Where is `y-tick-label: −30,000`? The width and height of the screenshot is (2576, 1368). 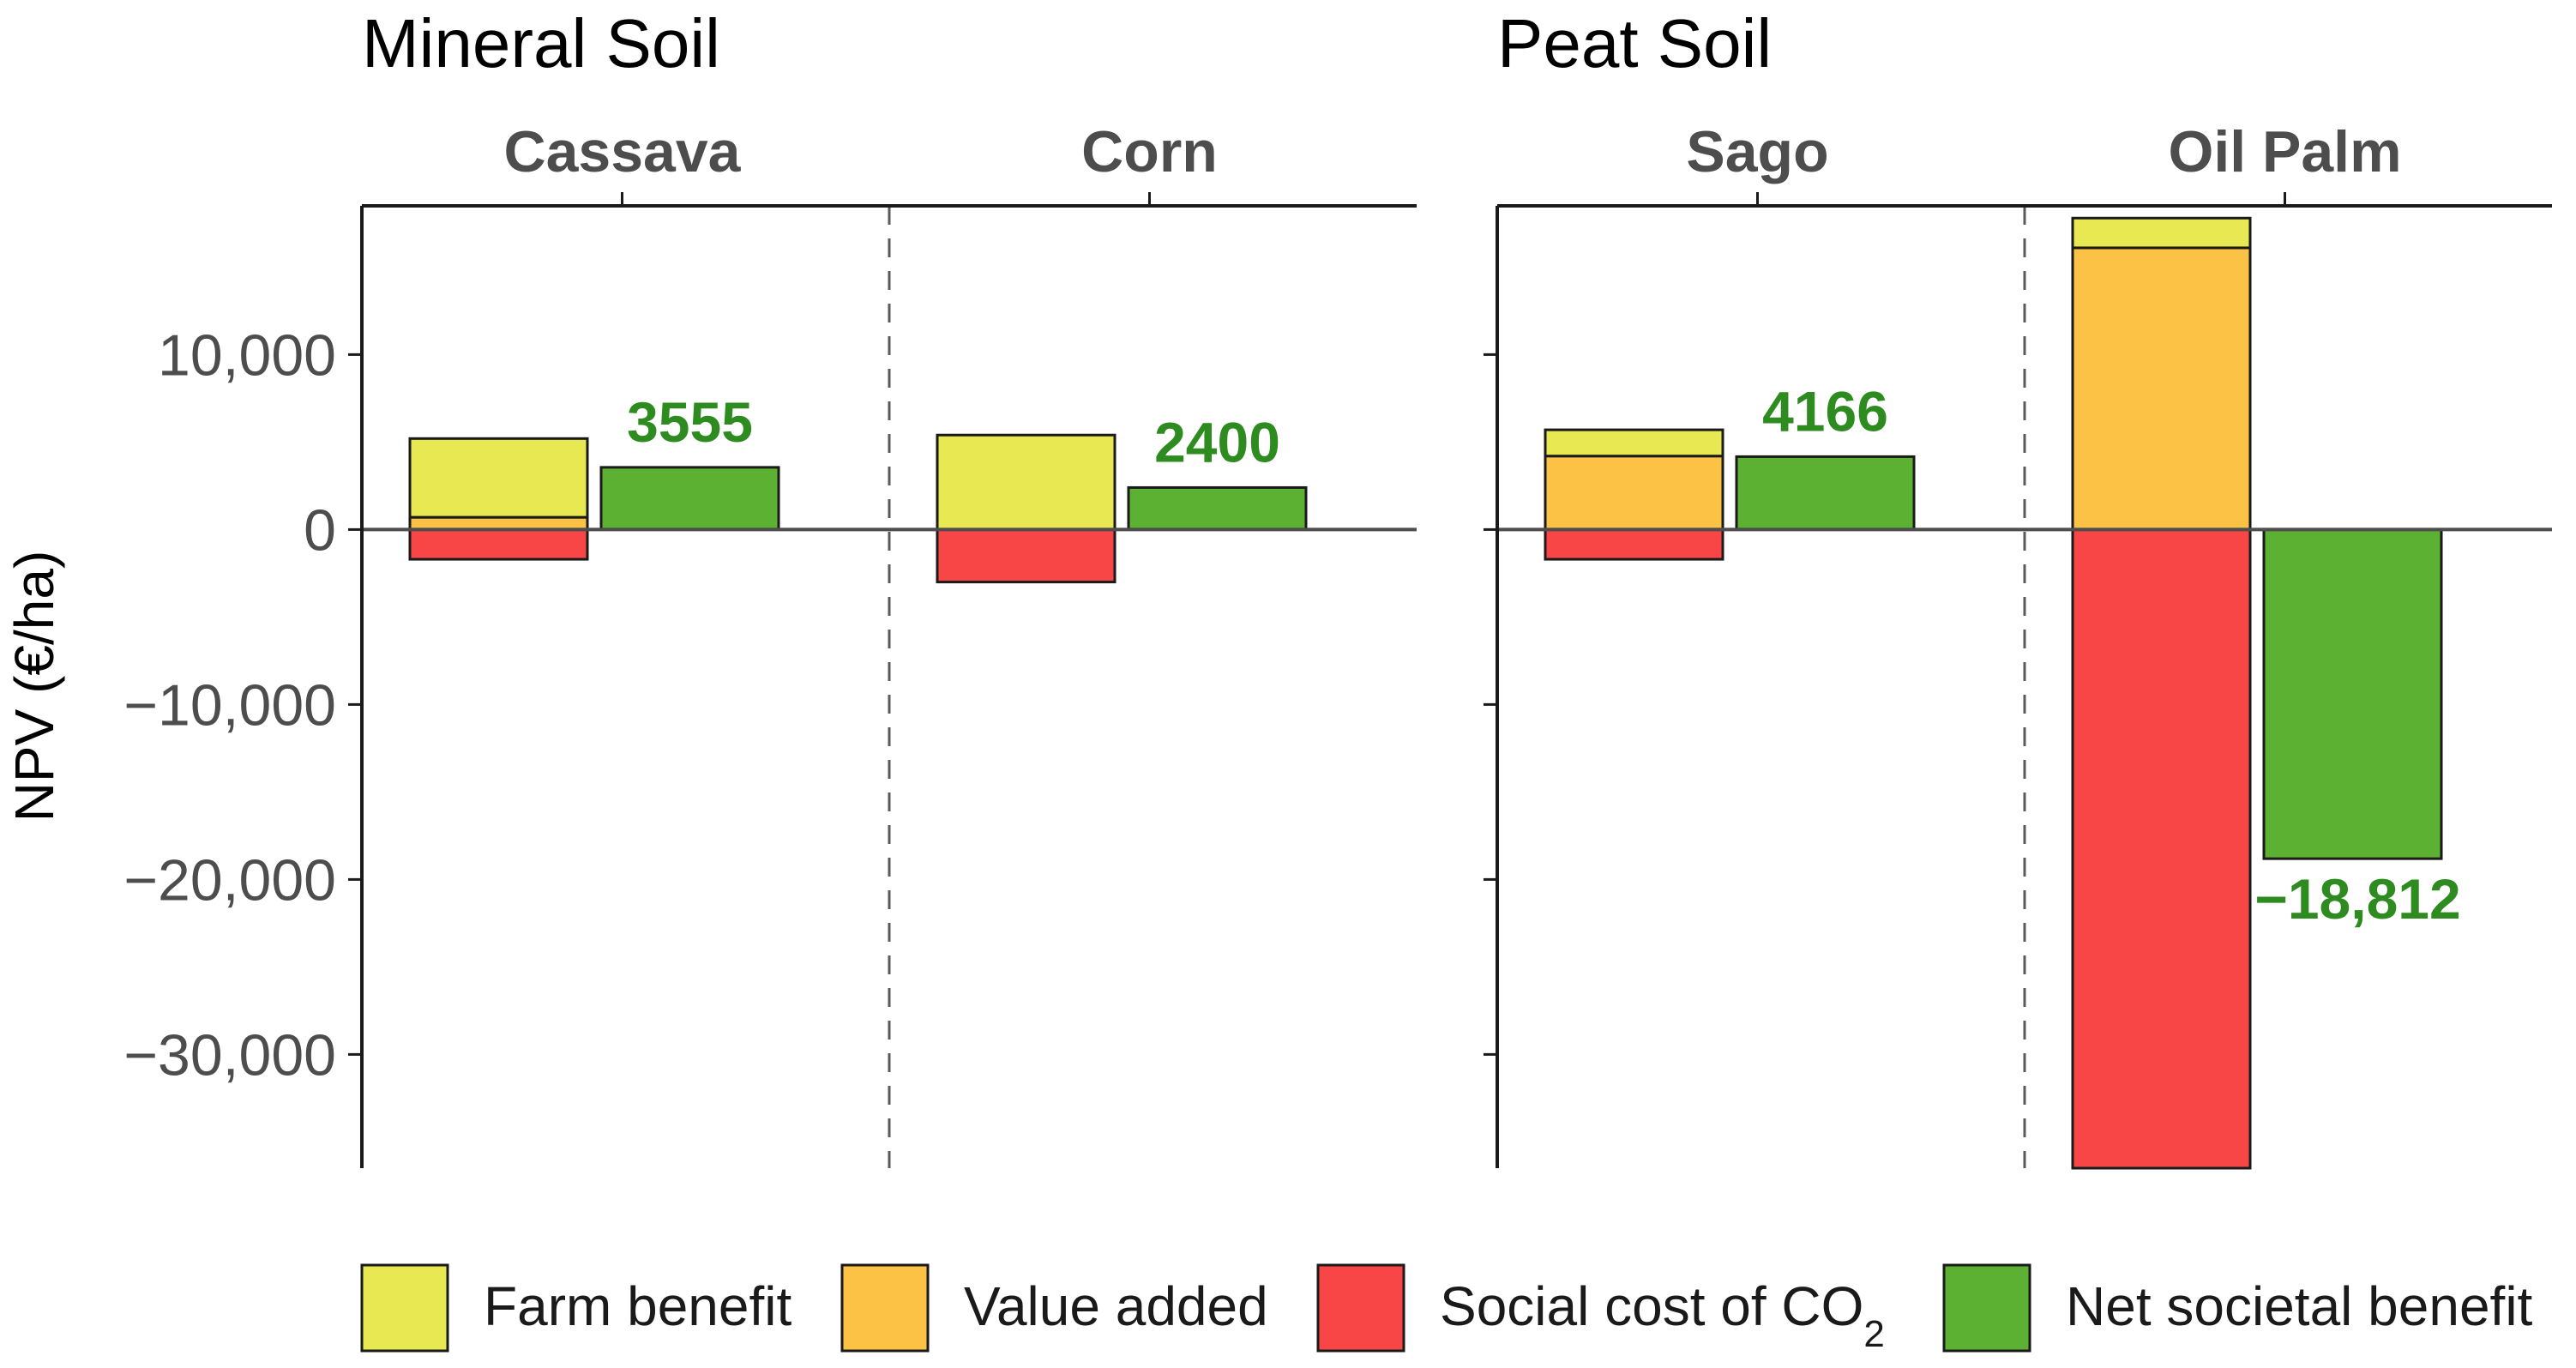 y-tick-label: −30,000 is located at coordinates (230, 1055).